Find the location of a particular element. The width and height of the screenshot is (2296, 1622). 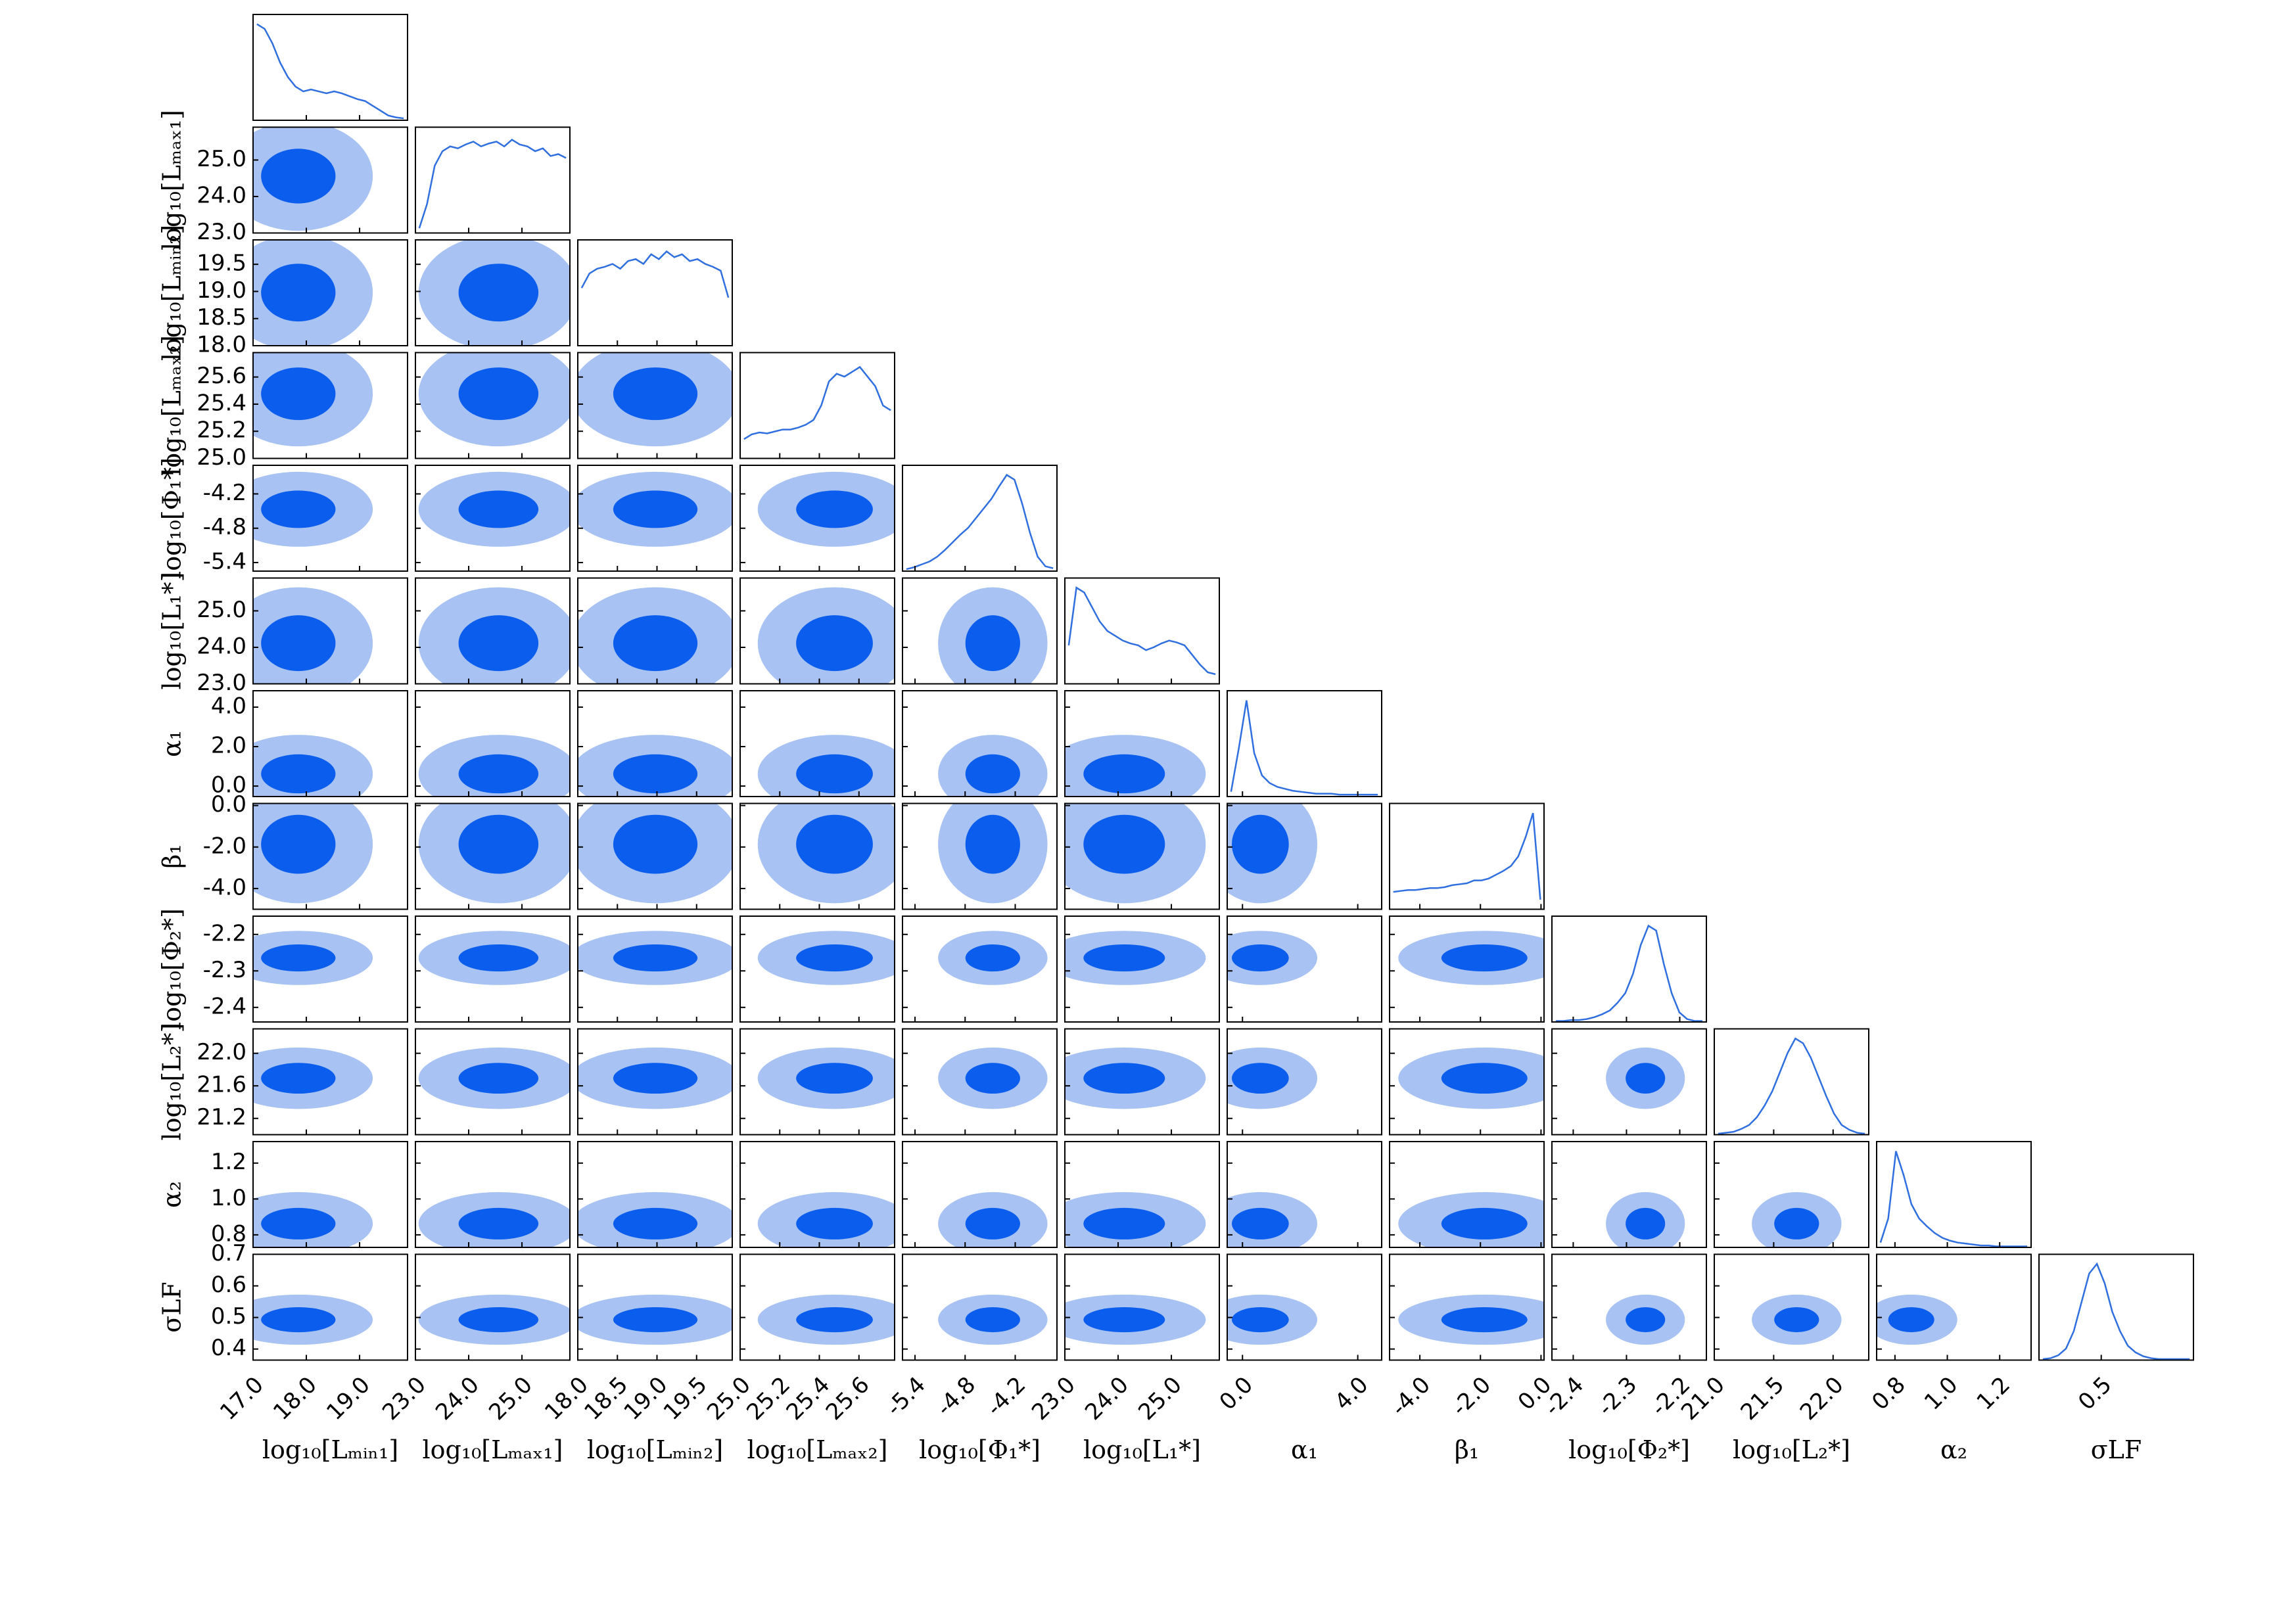

x-tick-label: 22.0 is located at coordinates (1822, 1399).